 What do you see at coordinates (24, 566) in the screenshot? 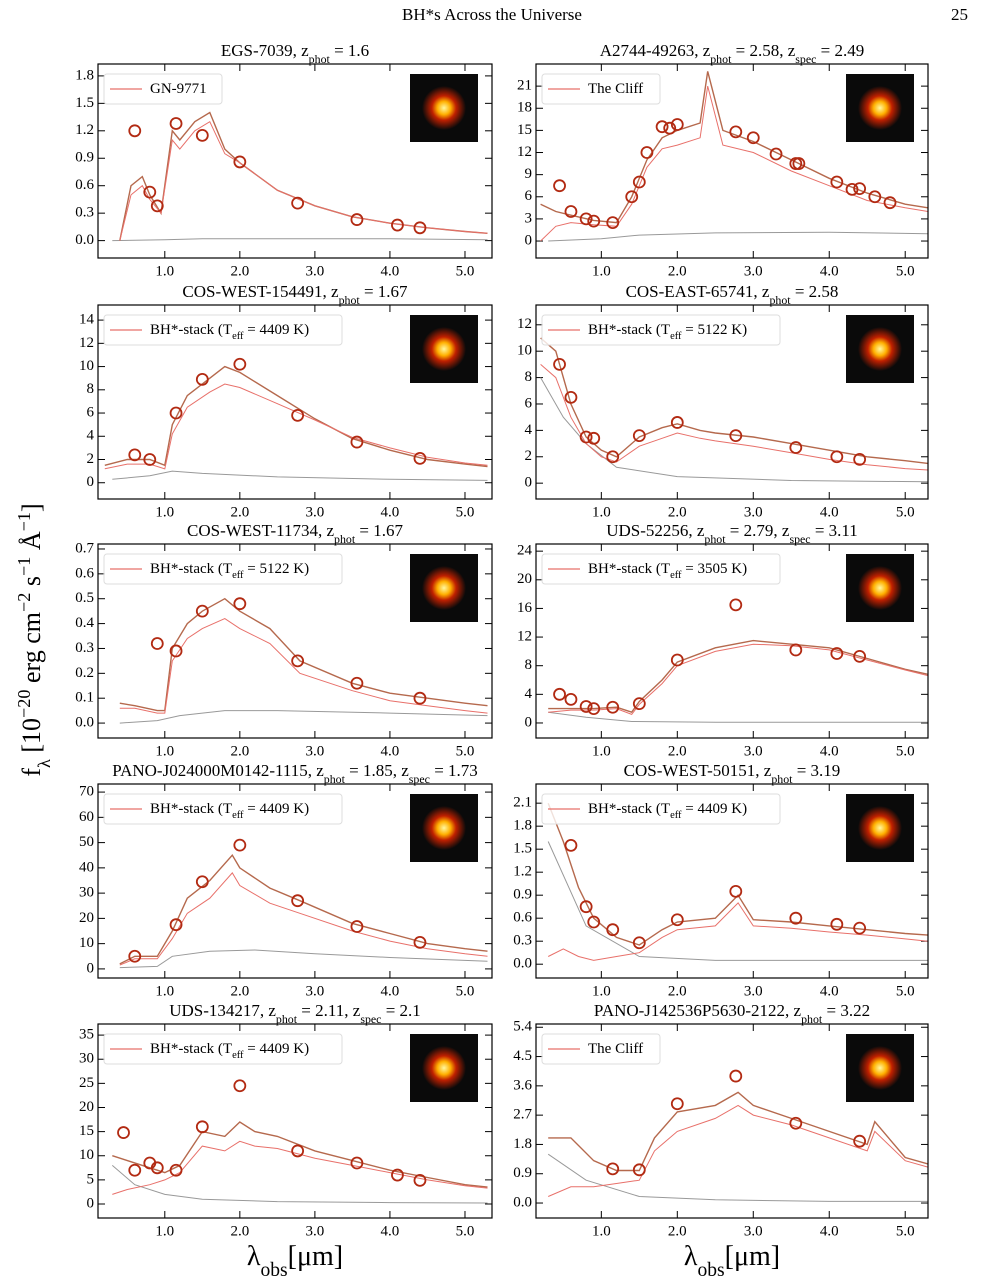
I see `text-segment: −1` at bounding box center [24, 566].